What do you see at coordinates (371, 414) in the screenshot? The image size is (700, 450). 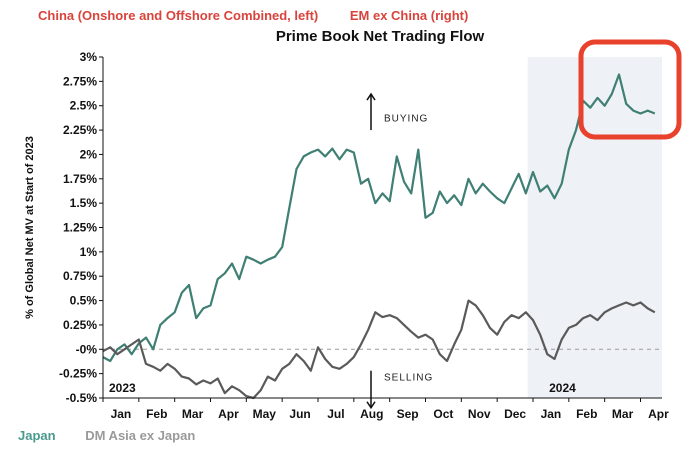 I see `x-tick-label: Aug` at bounding box center [371, 414].